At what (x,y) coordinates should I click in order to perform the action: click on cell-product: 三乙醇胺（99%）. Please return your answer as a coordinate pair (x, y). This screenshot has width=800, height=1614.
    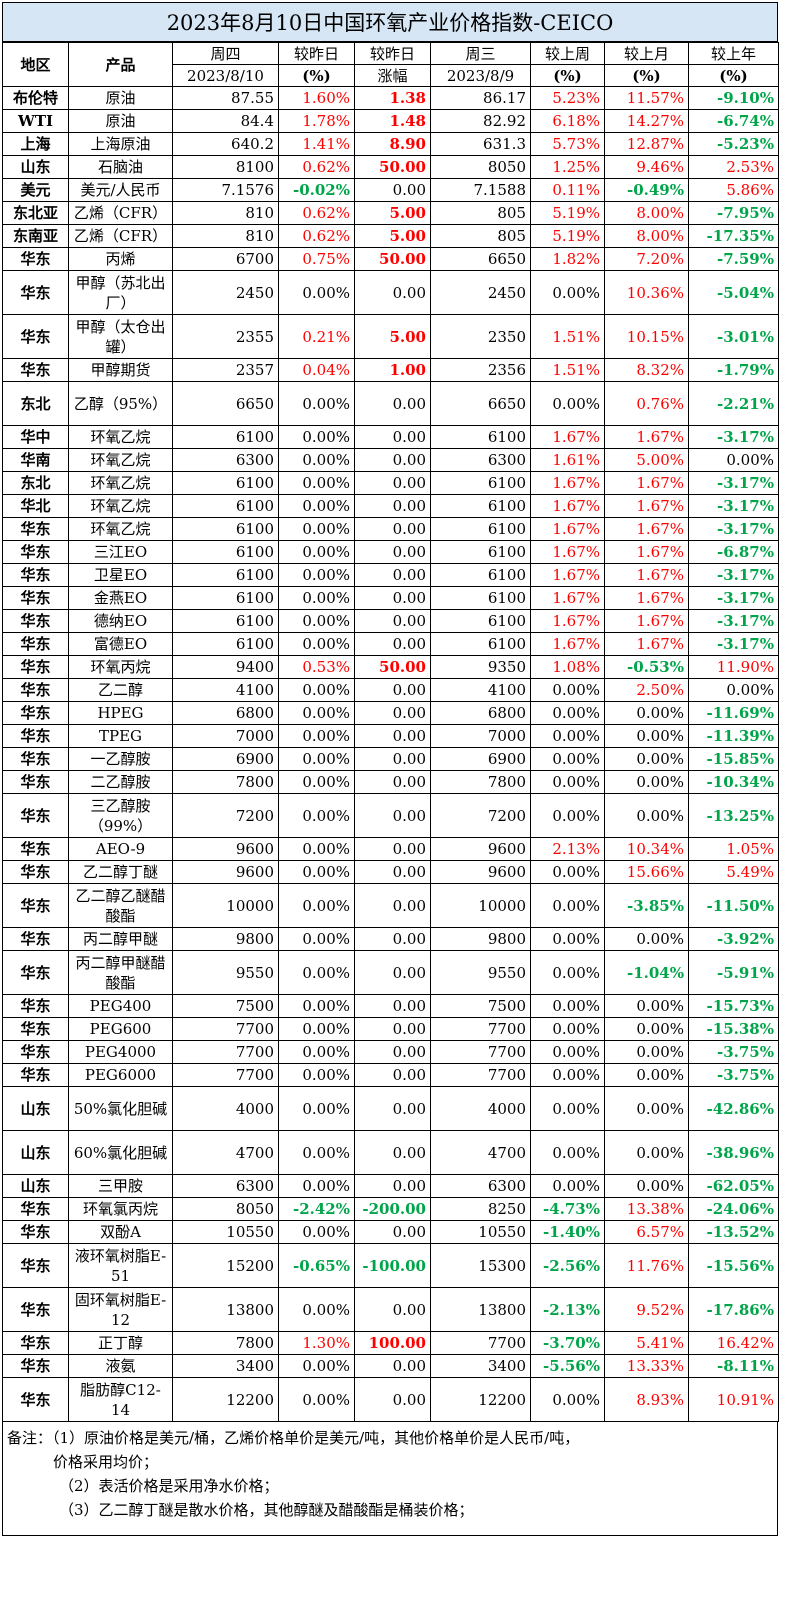
    Looking at the image, I should click on (120, 815).